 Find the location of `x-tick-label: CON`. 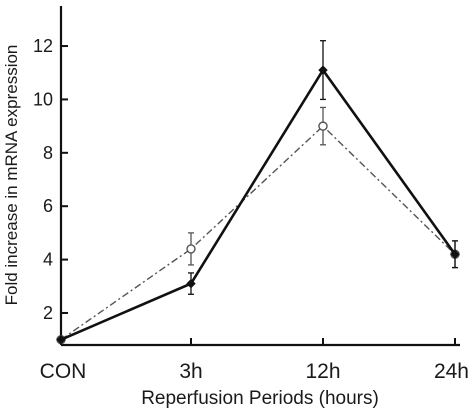

x-tick-label: CON is located at coordinates (63, 371).